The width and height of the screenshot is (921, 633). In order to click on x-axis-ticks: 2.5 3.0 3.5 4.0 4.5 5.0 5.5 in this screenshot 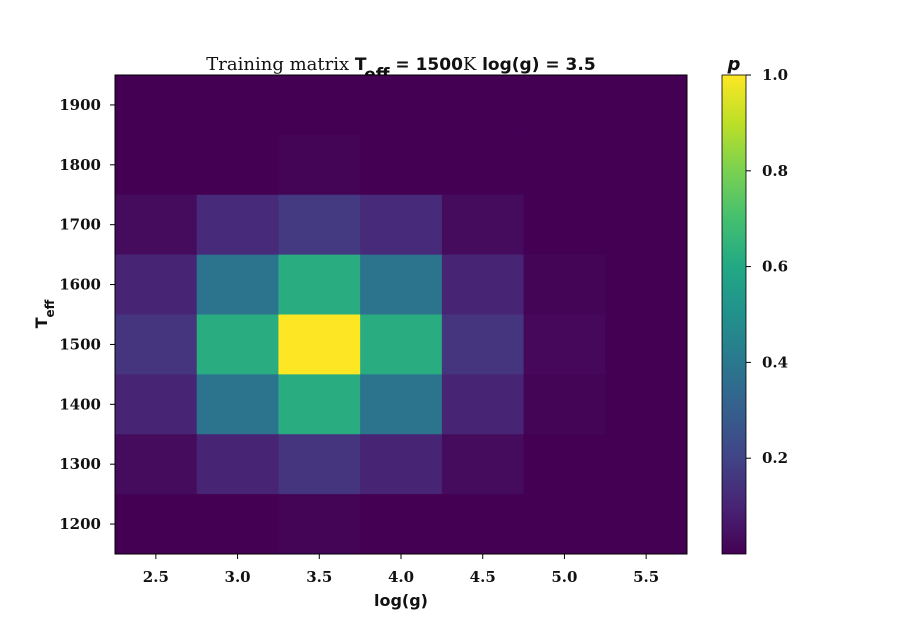, I will do `click(401, 570)`.